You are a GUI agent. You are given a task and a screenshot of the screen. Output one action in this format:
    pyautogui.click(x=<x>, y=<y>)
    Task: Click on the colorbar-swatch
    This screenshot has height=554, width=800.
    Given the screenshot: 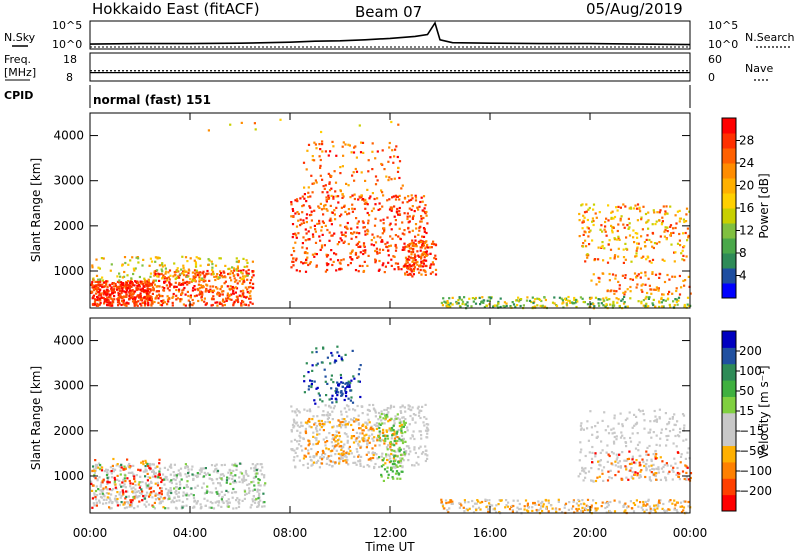 What is the action you would take?
    pyautogui.click(x=729, y=216)
    